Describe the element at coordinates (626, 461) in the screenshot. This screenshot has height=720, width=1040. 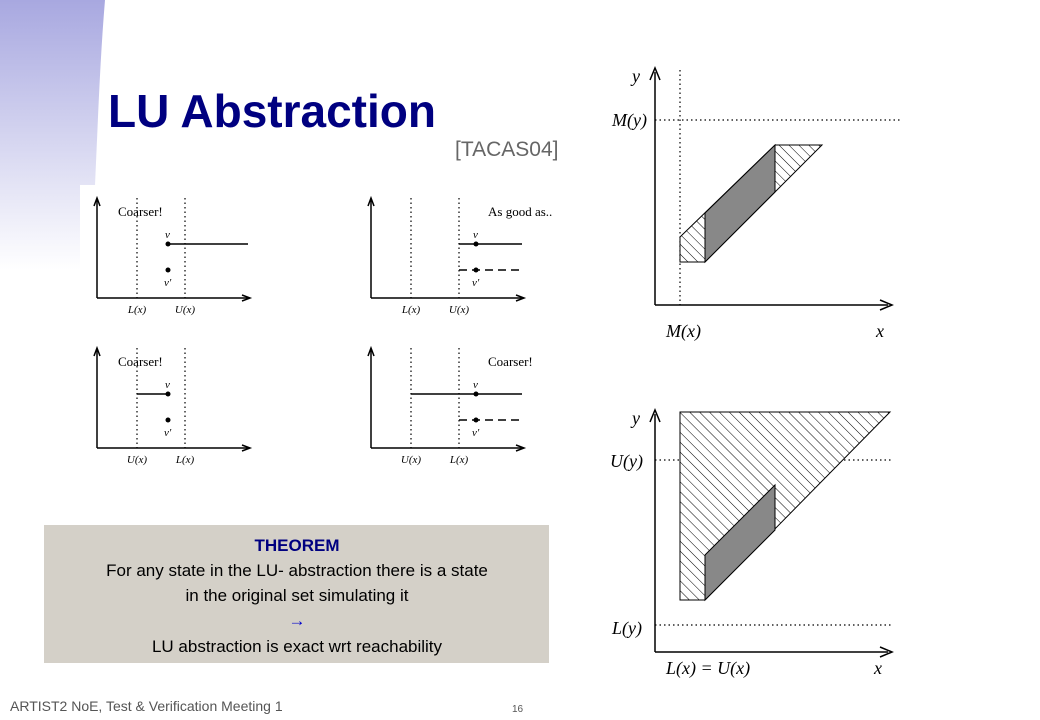
I see `axis-label: U(y)` at that location.